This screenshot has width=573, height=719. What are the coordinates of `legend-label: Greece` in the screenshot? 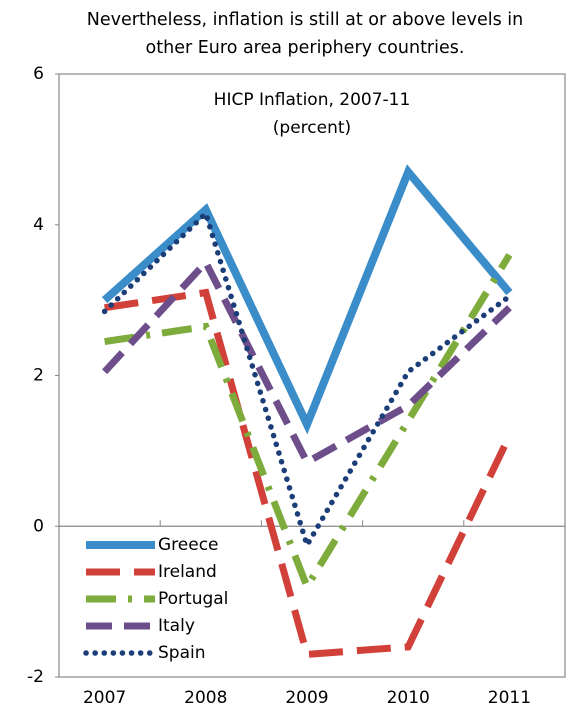 It's located at (188, 545).